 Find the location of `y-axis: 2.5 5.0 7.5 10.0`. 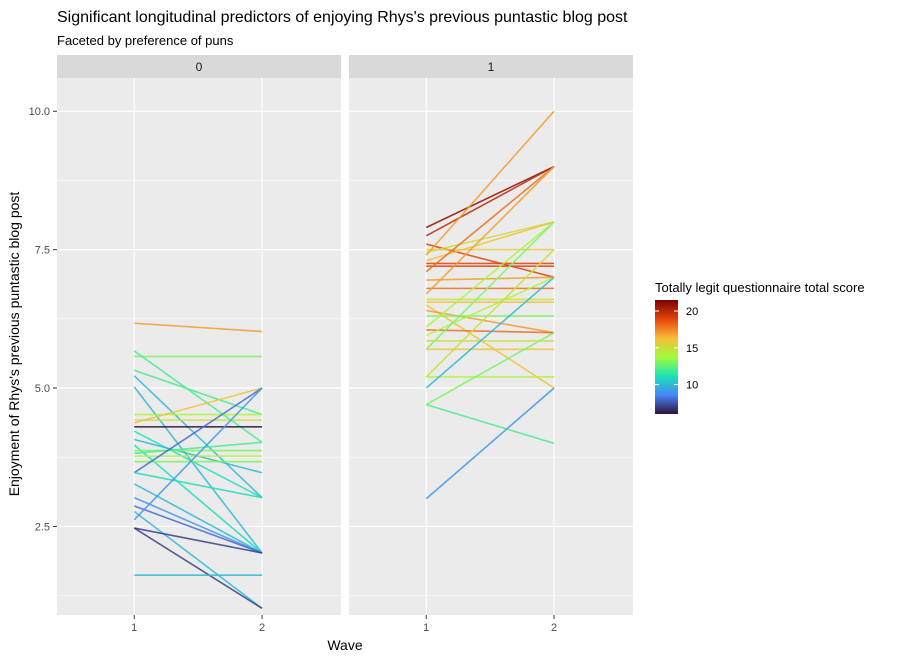

y-axis: 2.5 5.0 7.5 10.0 is located at coordinates (43, 319).